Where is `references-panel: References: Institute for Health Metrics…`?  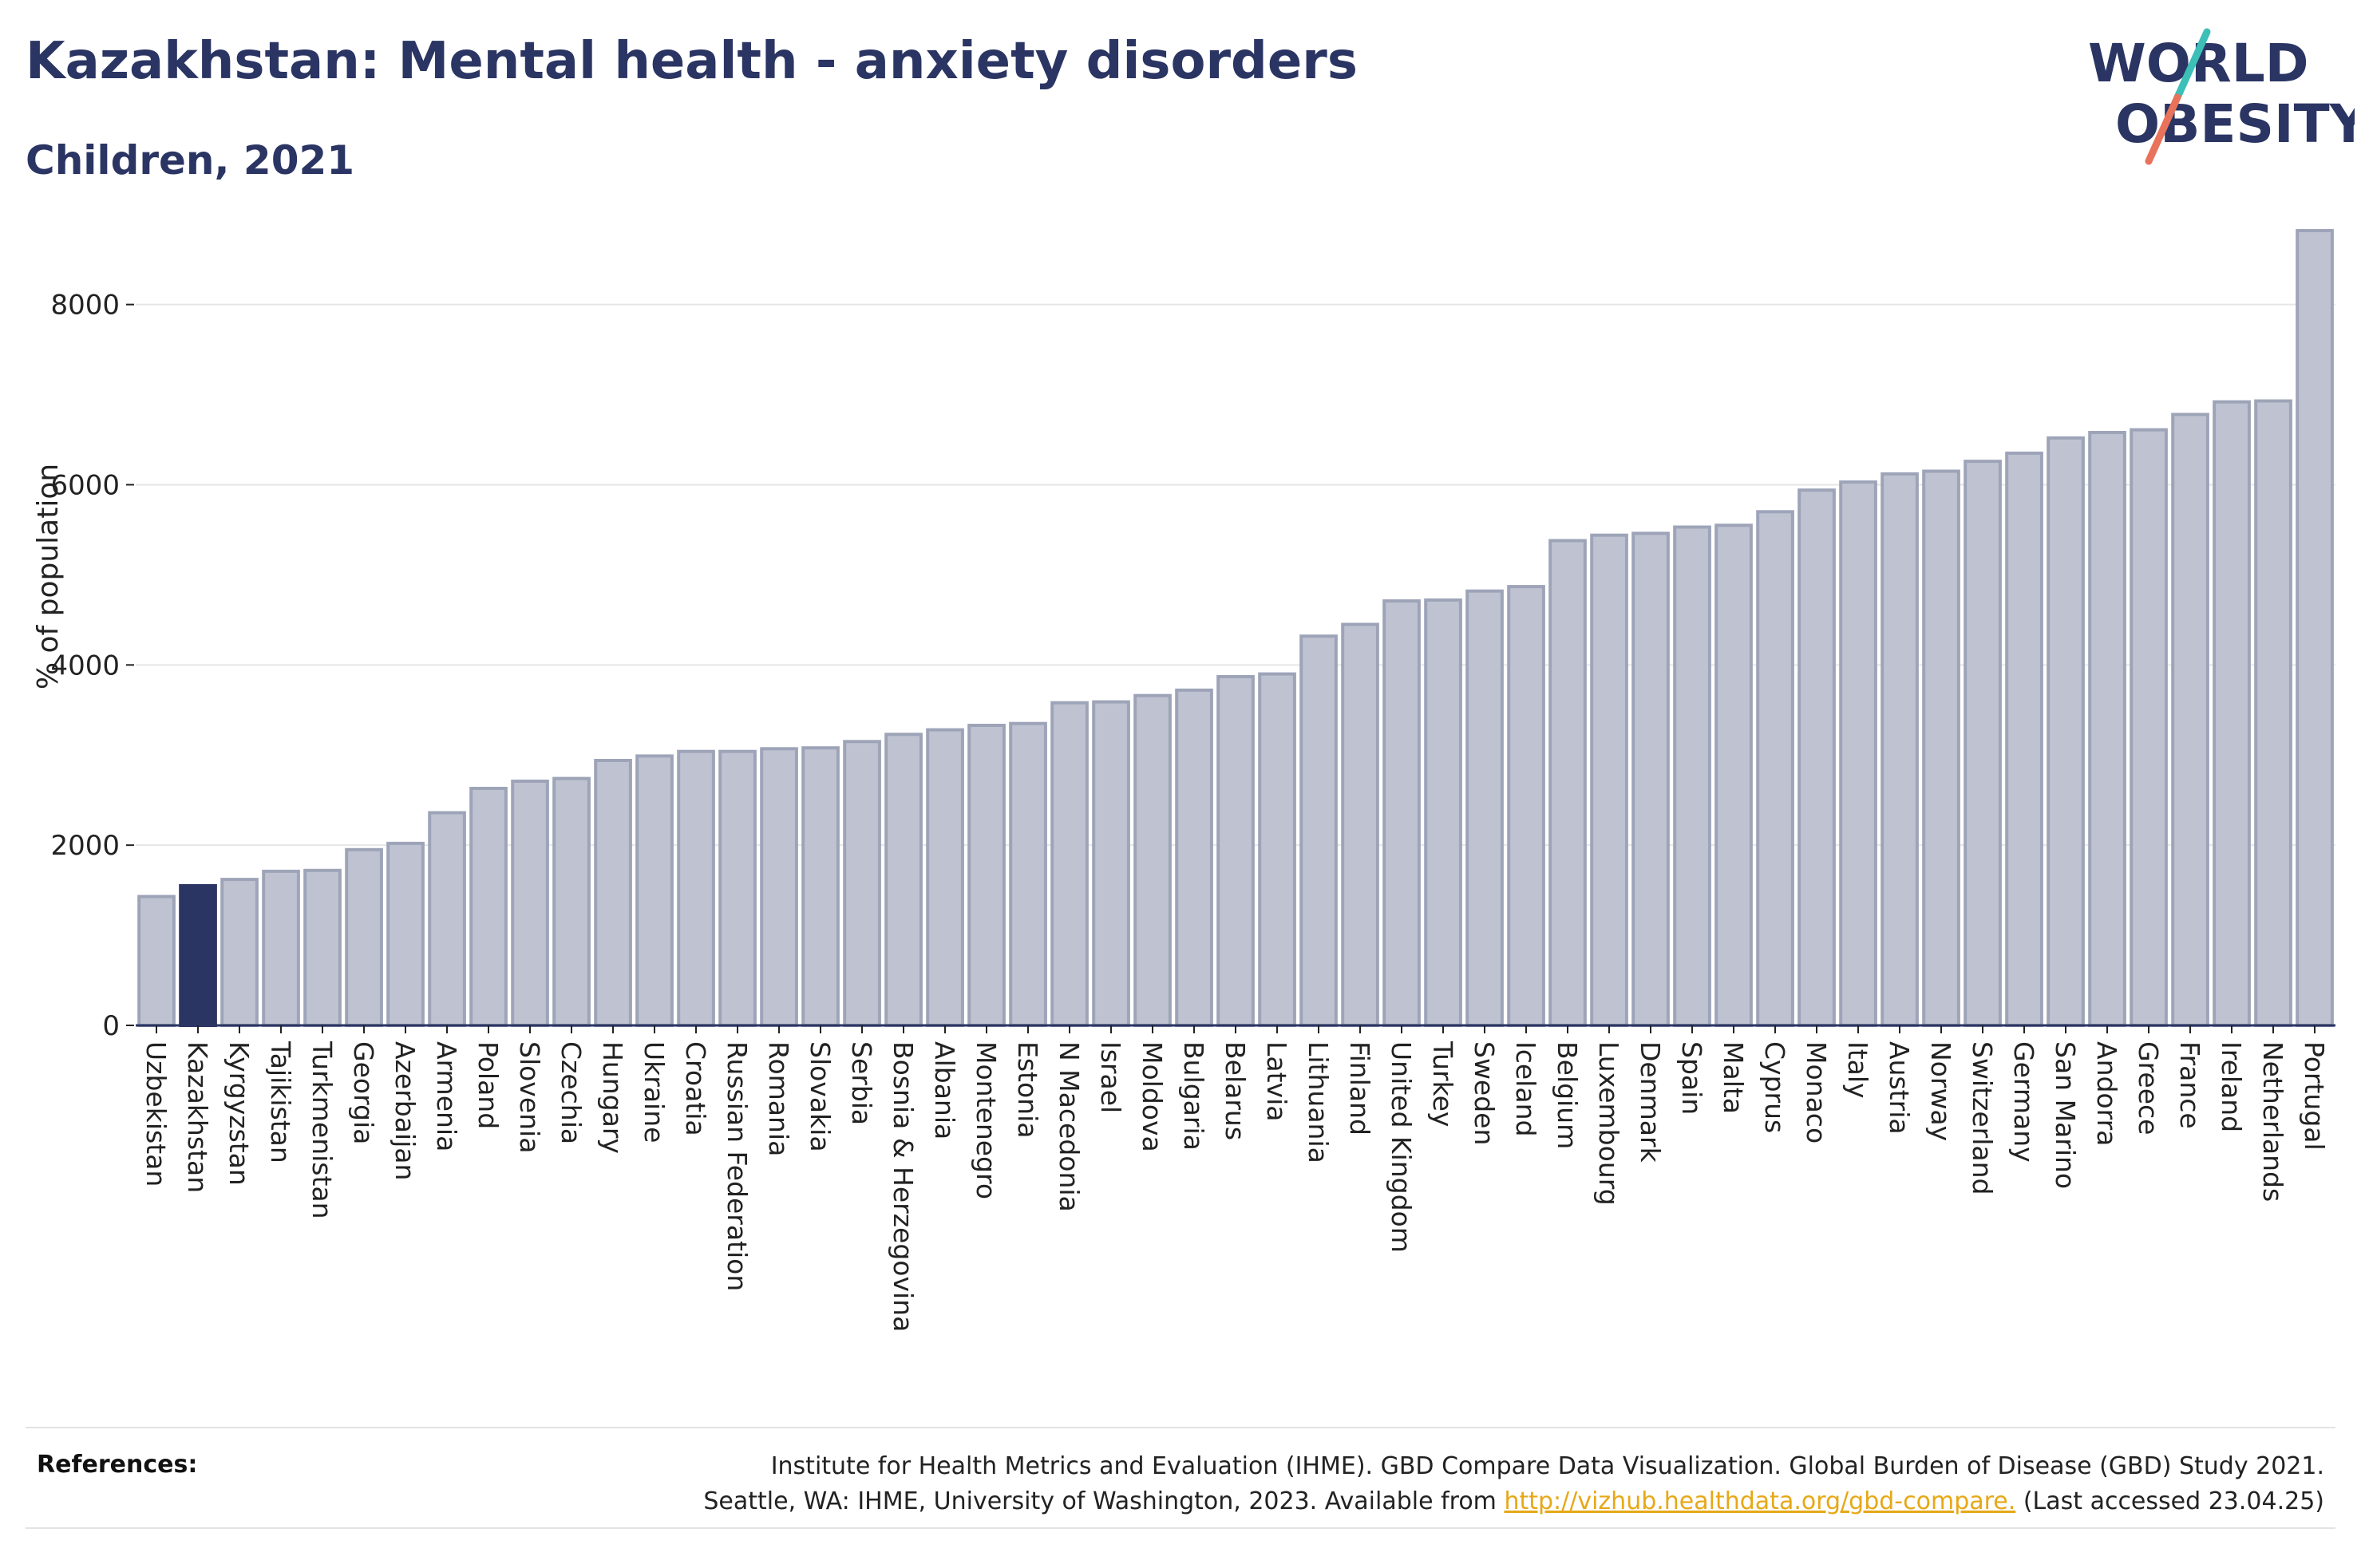
references-panel: References: Institute for Health Metrics… is located at coordinates (1180, 1478).